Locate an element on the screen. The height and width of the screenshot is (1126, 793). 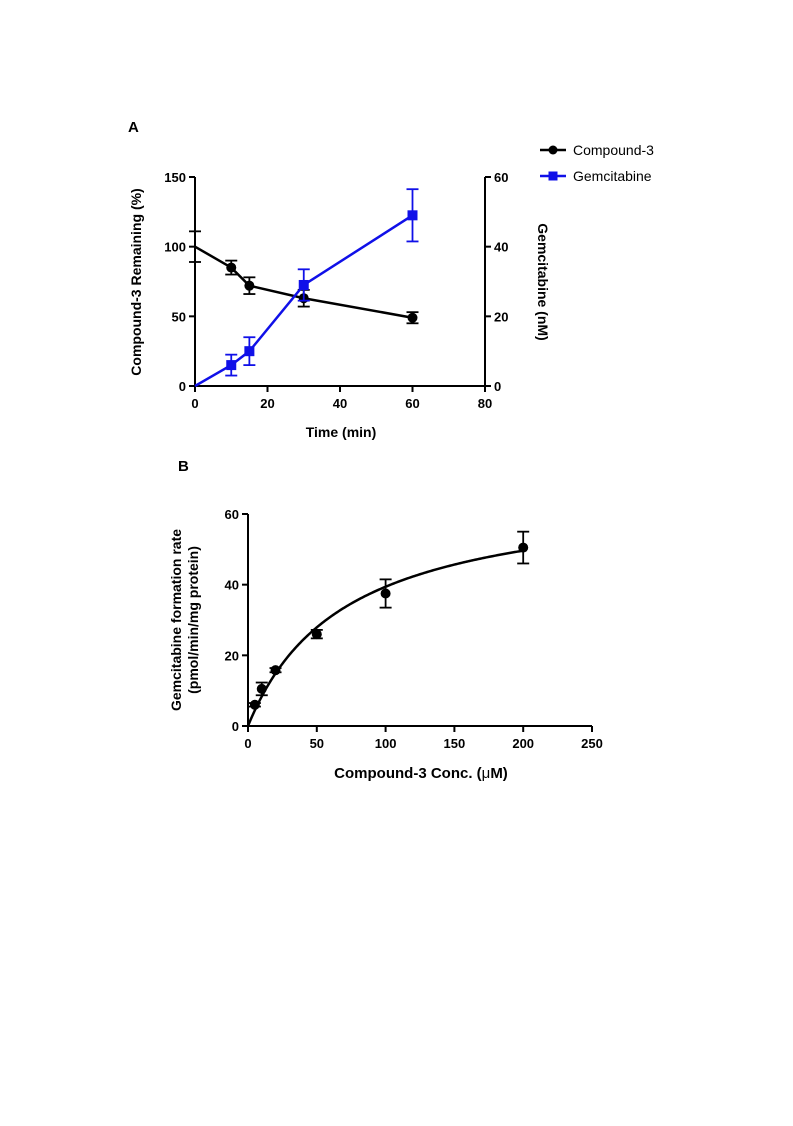
panel-a-legend: Compound-3 Gemcitabine is located at coordinates (597, 163).